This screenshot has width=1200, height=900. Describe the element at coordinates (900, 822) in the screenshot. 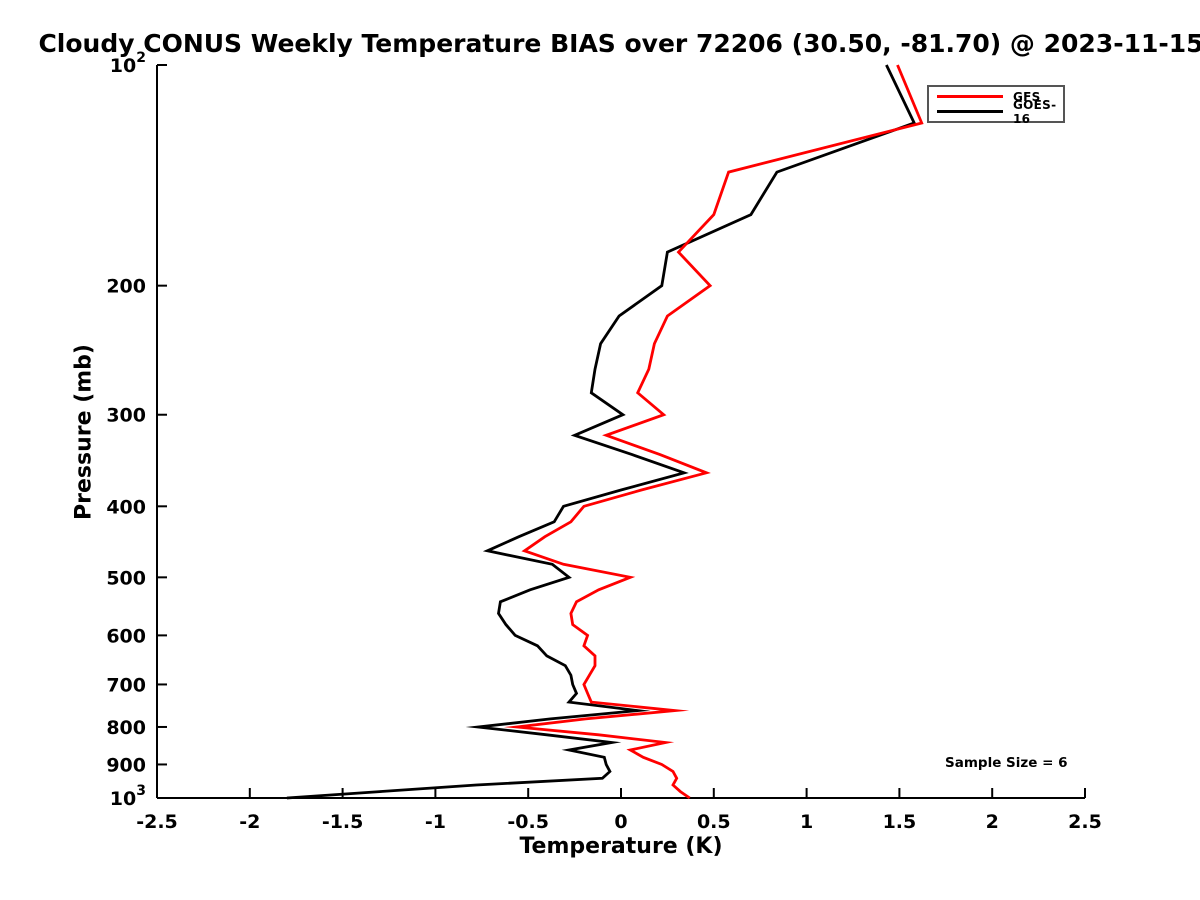

I see `x-tick-label: 1.5` at that location.